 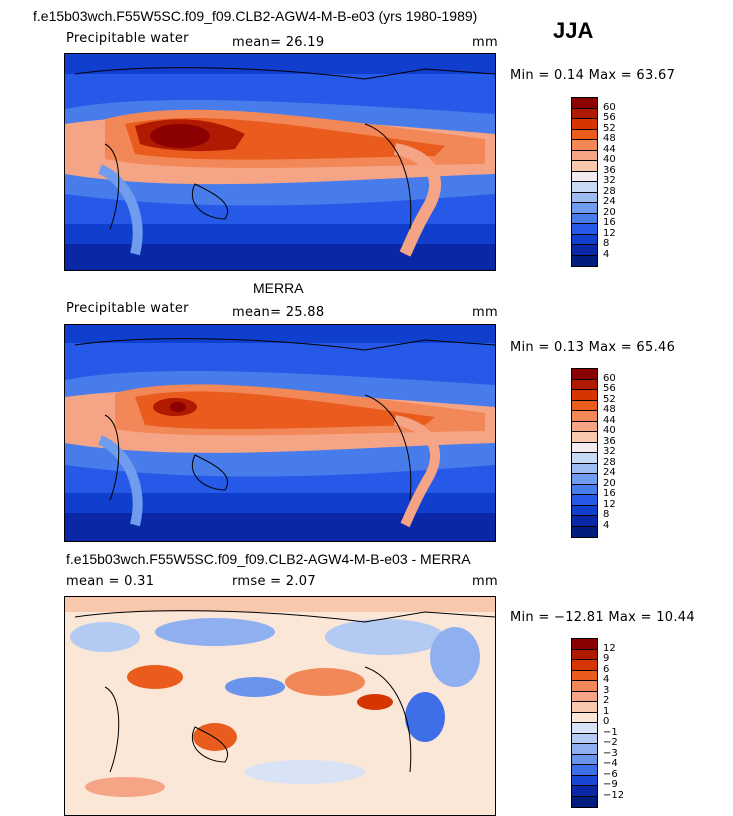 I want to click on colorbar-tick-label: 36, so click(x=609, y=170).